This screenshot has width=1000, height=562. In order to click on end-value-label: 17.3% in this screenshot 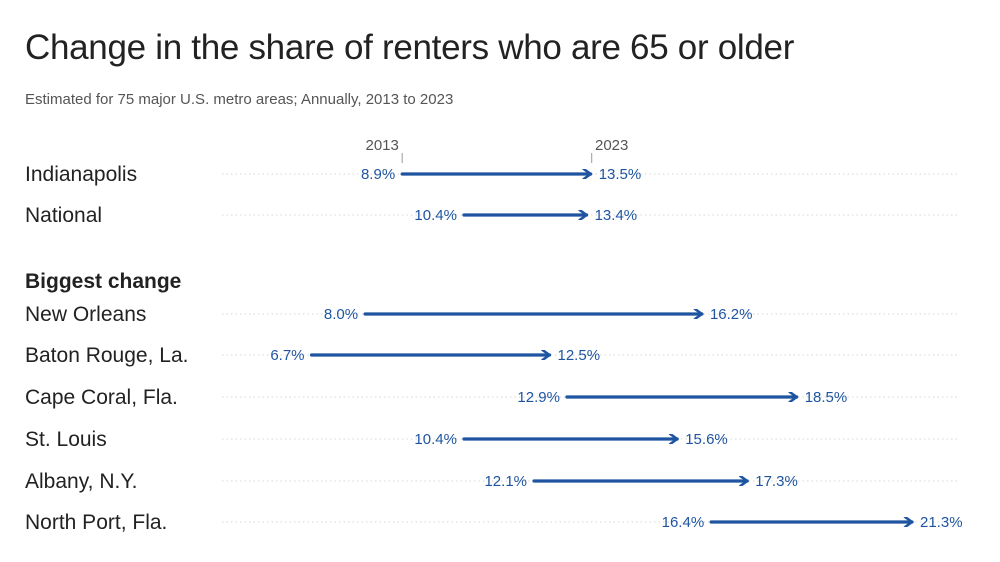, I will do `click(776, 481)`.